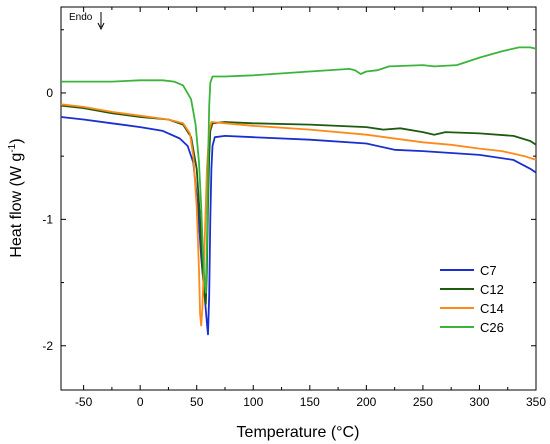  What do you see at coordinates (366, 402) in the screenshot?
I see `x-tick-label: 200` at bounding box center [366, 402].